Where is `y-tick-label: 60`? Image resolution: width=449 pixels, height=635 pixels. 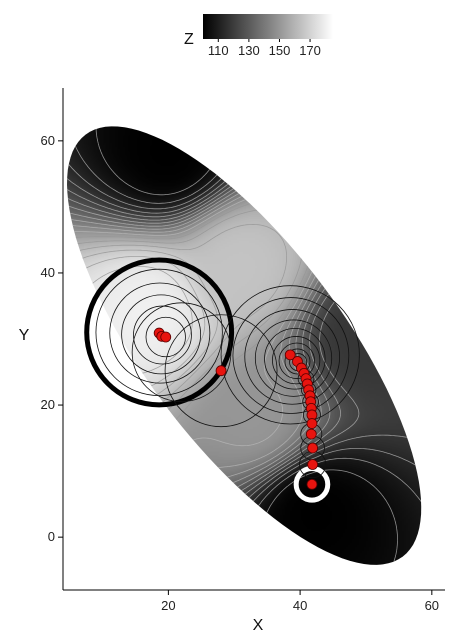
y-tick-label: 60 is located at coordinates (48, 140).